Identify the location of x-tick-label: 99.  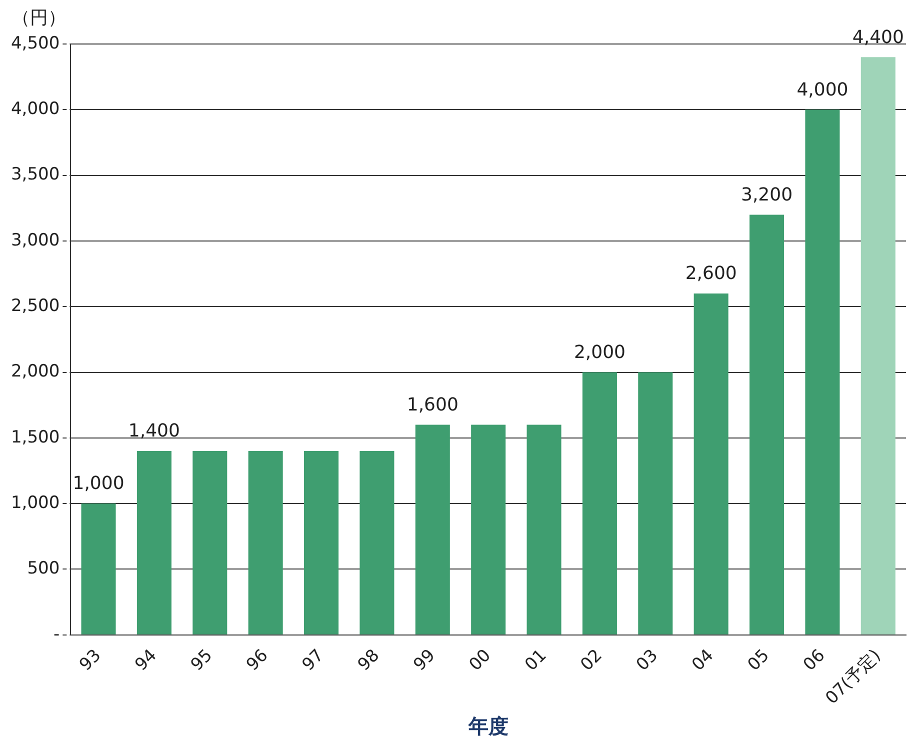
(425, 661).